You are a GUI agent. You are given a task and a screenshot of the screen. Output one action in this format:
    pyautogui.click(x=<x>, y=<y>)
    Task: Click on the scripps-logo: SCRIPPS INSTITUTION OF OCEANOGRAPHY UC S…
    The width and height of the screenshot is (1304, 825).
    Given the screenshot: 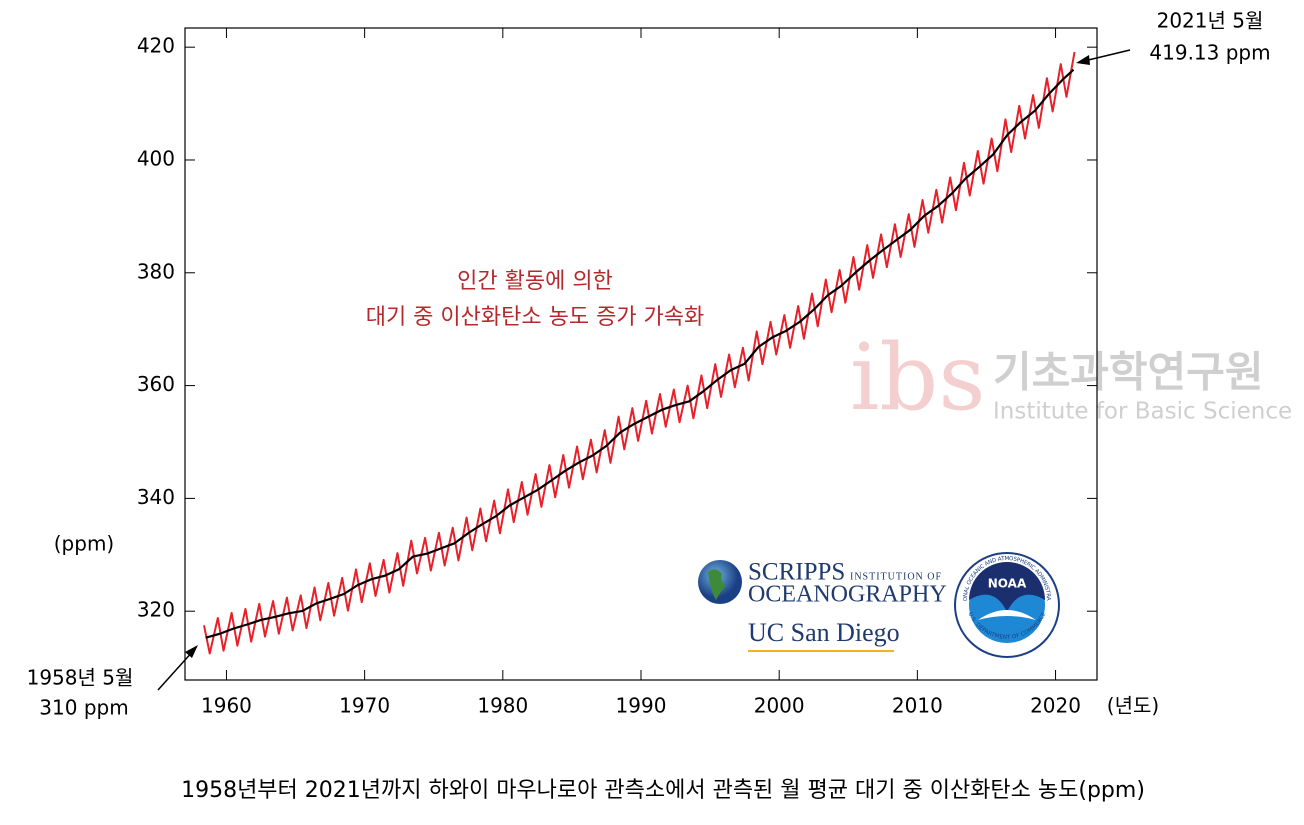 What is the action you would take?
    pyautogui.click(x=822, y=605)
    